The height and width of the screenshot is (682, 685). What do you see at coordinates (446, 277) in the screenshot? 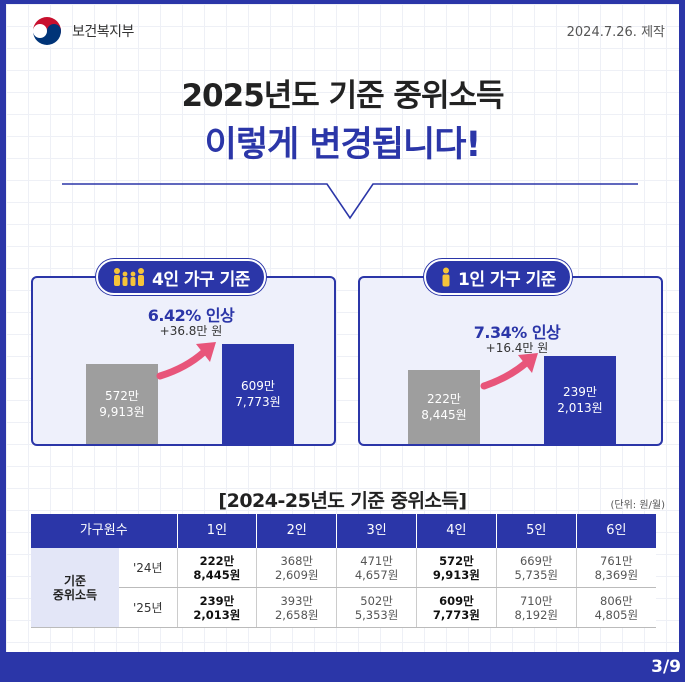
I see `person-icon` at bounding box center [446, 277].